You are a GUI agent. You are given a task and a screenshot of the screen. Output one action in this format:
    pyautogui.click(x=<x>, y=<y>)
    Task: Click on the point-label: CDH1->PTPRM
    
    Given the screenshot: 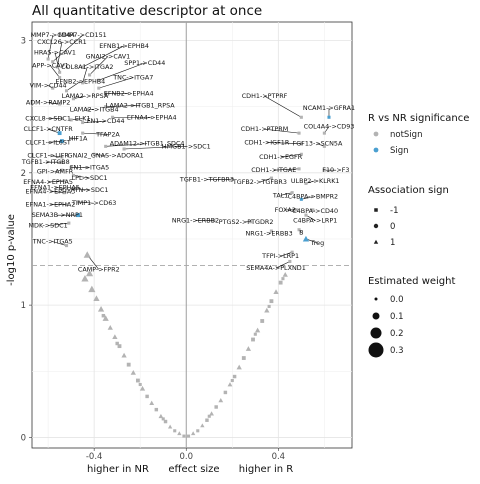 What is the action you would take?
    pyautogui.click(x=264, y=129)
    